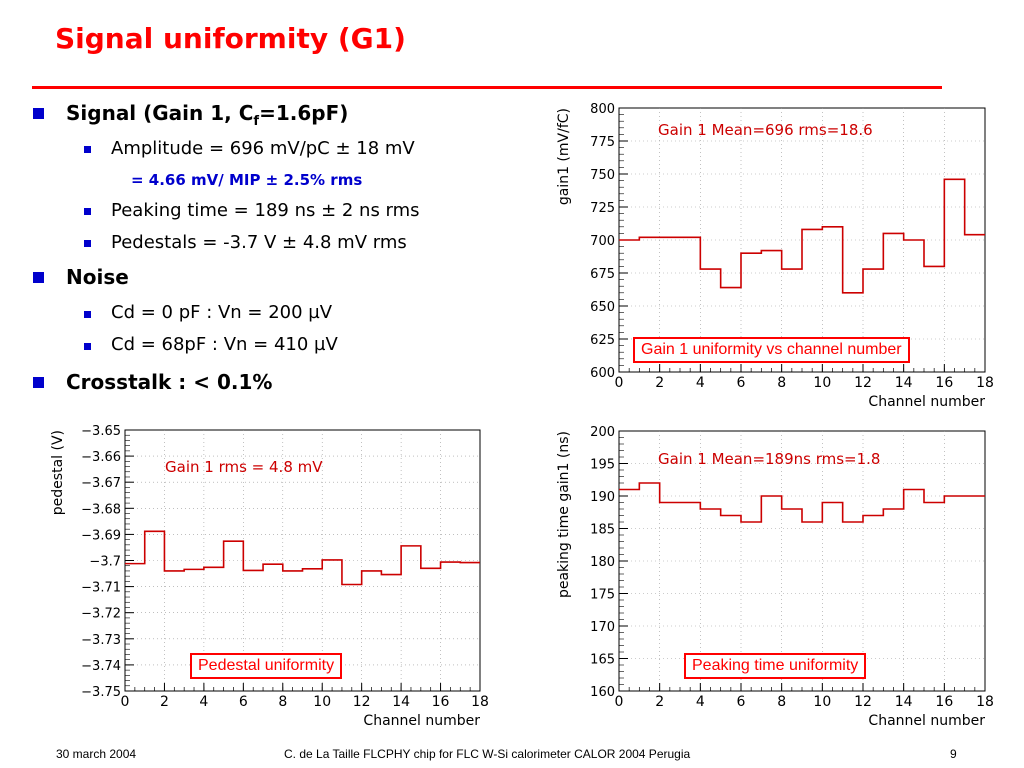 Image resolution: width=1024 pixels, height=768 pixels. Describe the element at coordinates (602, 692) in the screenshot. I see `y-tick-label: 160` at that location.